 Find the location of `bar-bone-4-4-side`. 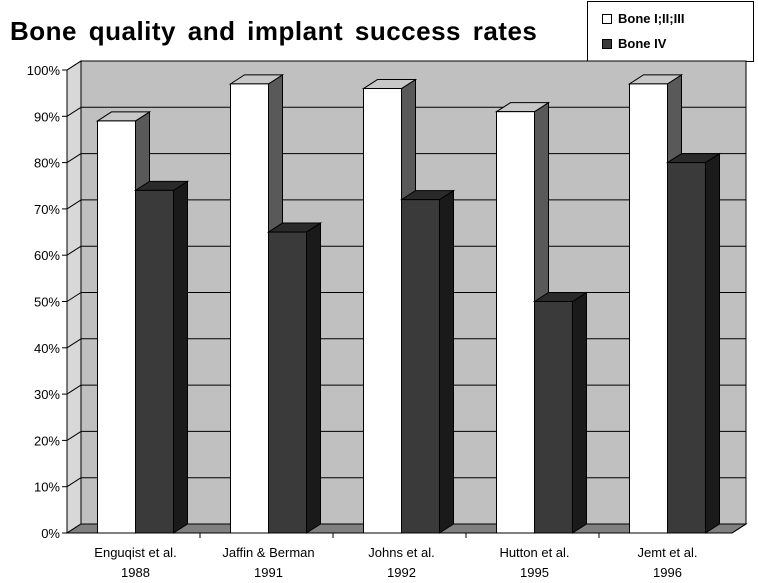

bar-bone-4-4-side is located at coordinates (712, 343).